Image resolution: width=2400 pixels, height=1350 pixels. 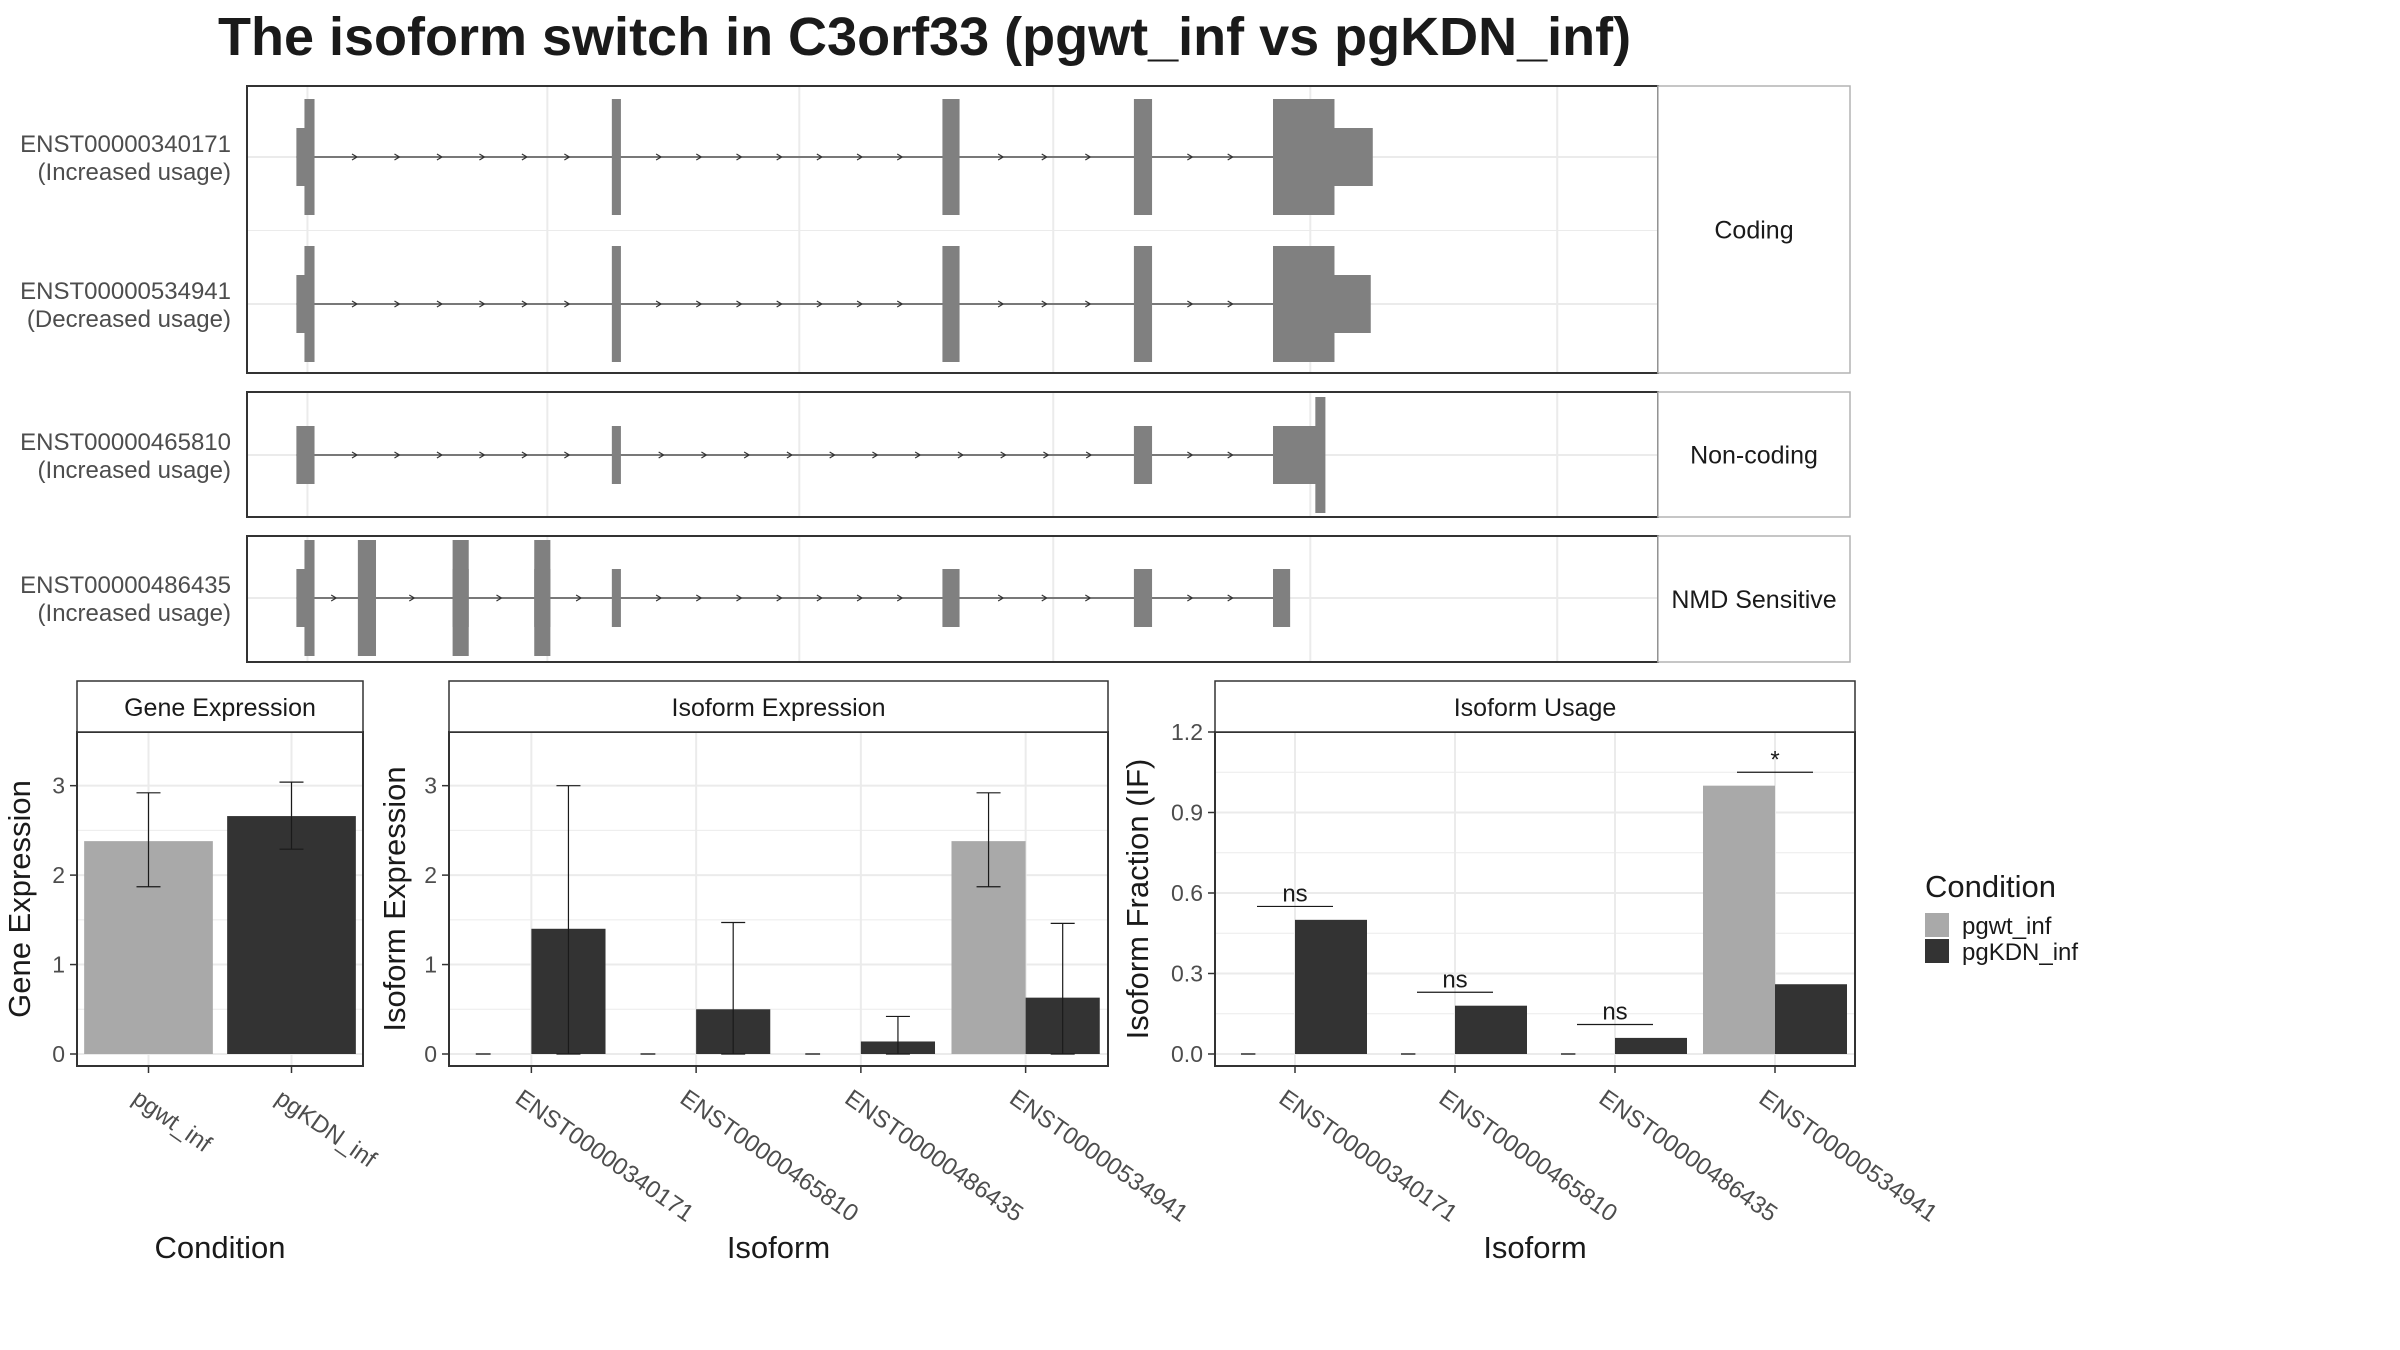 What do you see at coordinates (2007, 926) in the screenshot?
I see `legend-item-label: pgwt_inf` at bounding box center [2007, 926].